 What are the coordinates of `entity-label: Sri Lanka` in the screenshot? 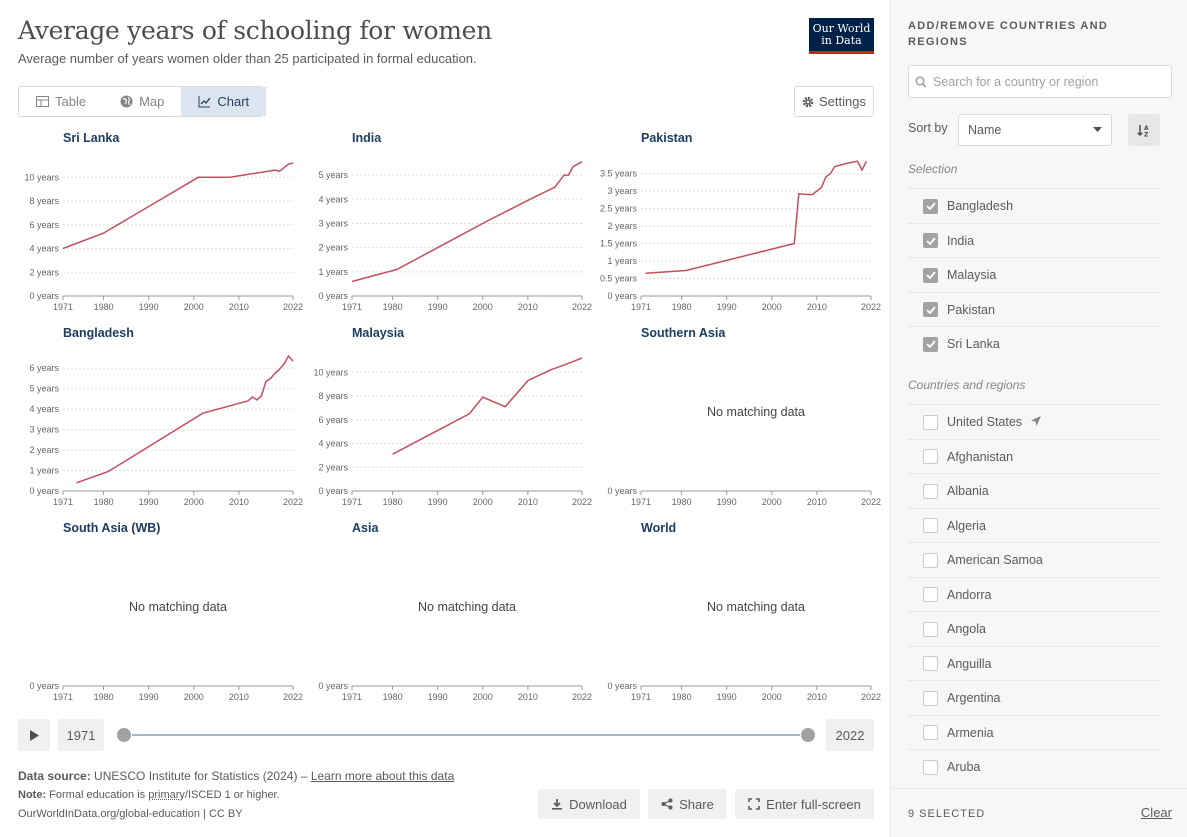 It's located at (973, 344).